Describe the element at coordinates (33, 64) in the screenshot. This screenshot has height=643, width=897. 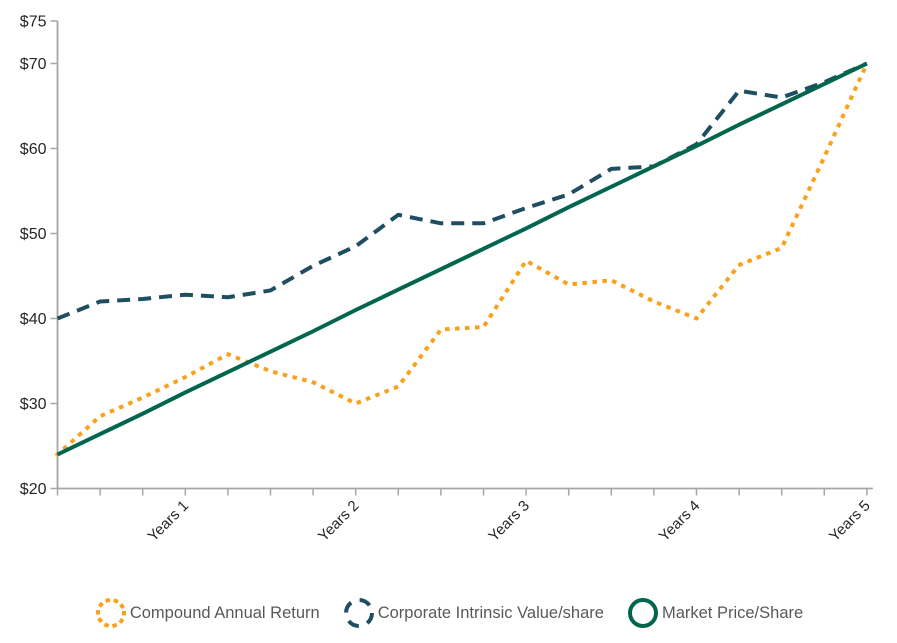
I see `svg-text: $70` at that location.